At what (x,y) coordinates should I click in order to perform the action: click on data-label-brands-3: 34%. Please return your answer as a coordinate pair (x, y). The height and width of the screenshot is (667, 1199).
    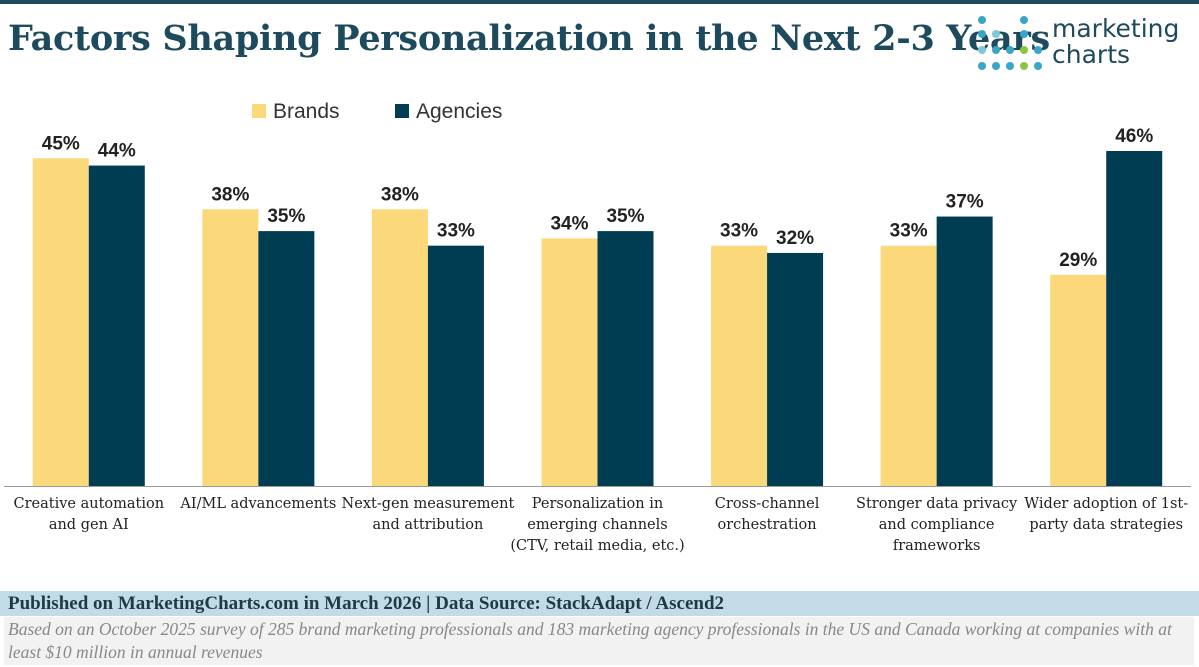
    Looking at the image, I should click on (569, 223).